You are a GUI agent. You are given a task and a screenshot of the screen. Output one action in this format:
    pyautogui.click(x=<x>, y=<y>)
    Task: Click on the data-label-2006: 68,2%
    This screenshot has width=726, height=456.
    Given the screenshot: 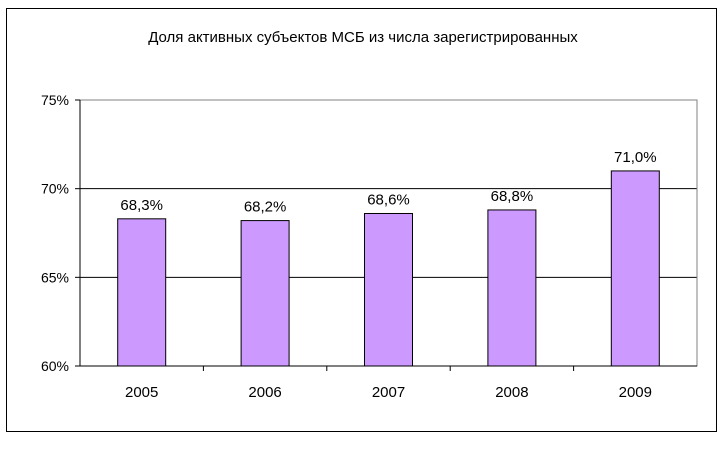 What is the action you would take?
    pyautogui.click(x=265, y=207)
    